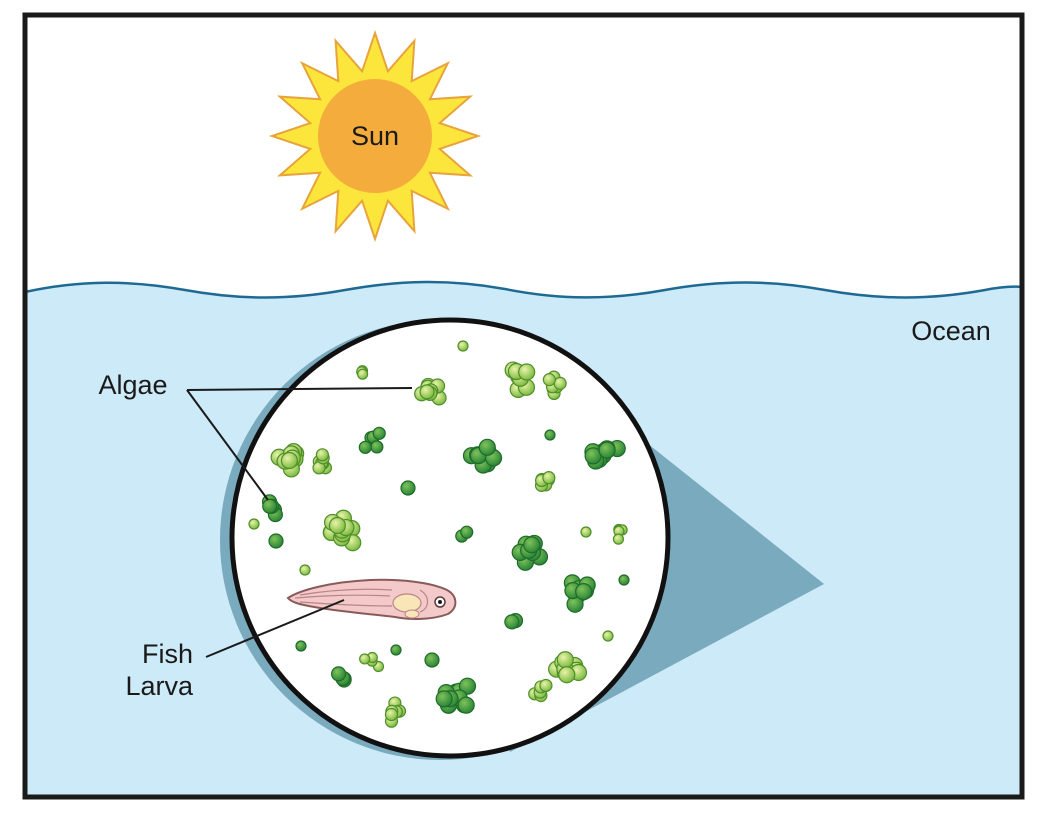  What do you see at coordinates (371, 599) in the screenshot?
I see `fish-larva-icon` at bounding box center [371, 599].